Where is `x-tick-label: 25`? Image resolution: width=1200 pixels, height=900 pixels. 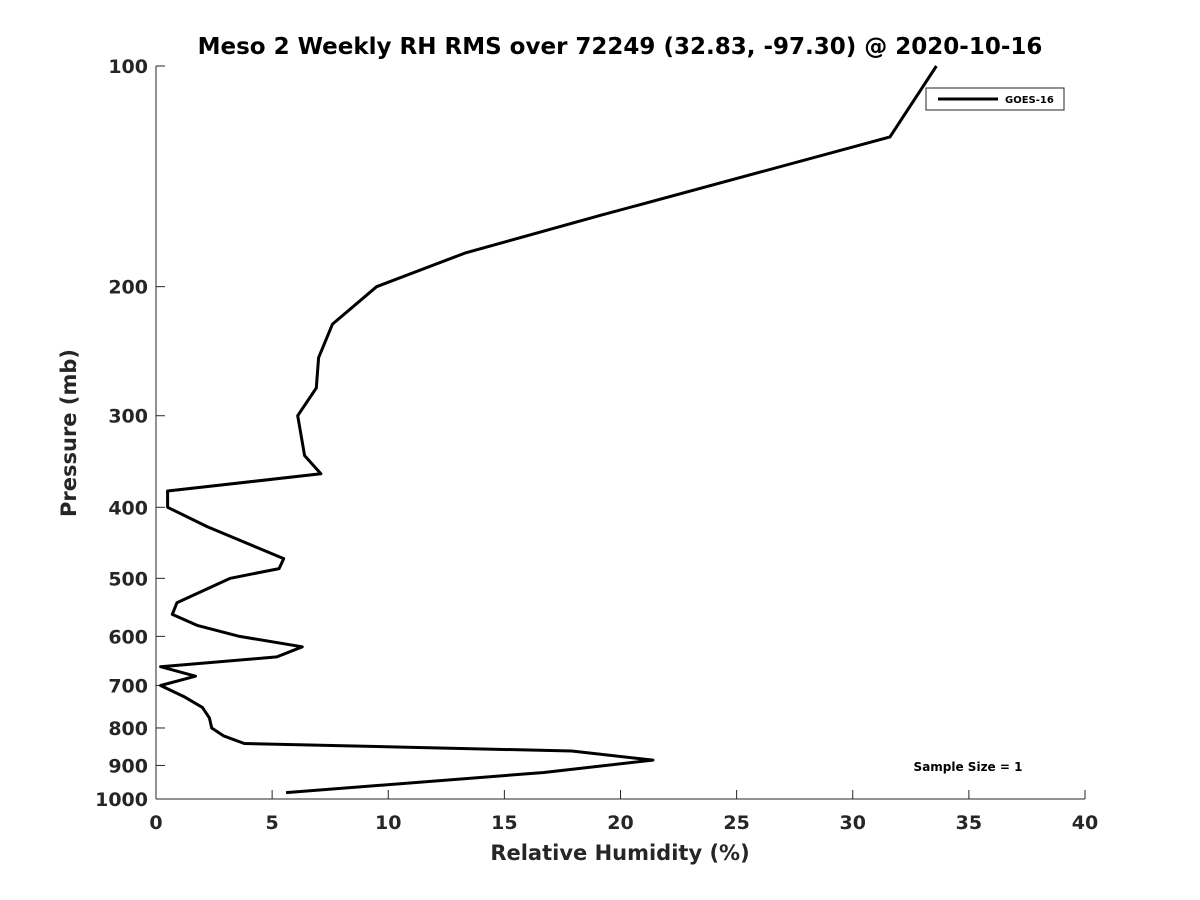 x-tick-label: 25 is located at coordinates (736, 823).